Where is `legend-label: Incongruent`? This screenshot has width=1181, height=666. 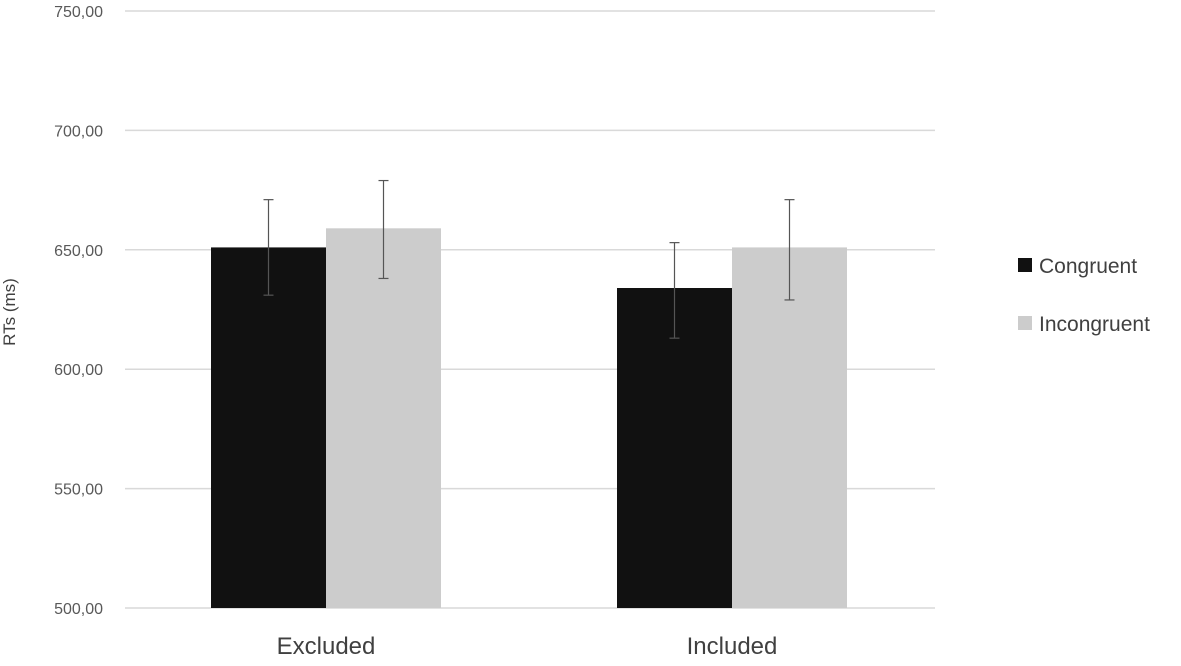 legend-label: Incongruent is located at coordinates (1094, 324).